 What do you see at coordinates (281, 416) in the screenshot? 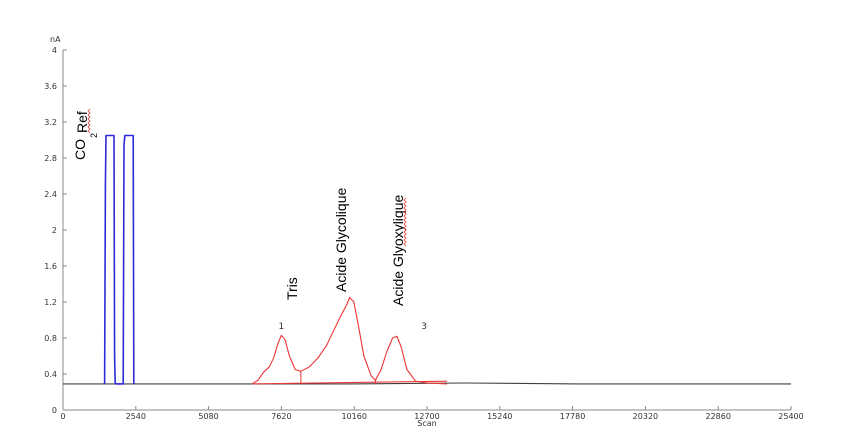
I see `x-tick-label: 7620` at bounding box center [281, 416].